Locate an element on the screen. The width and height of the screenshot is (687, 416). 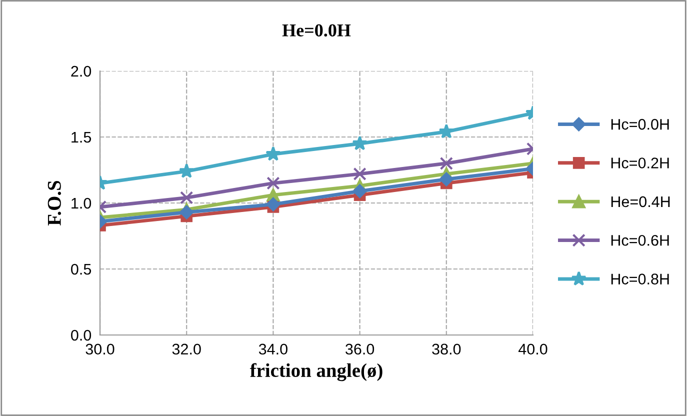
y-axis-title: F.O.S is located at coordinates (55, 203).